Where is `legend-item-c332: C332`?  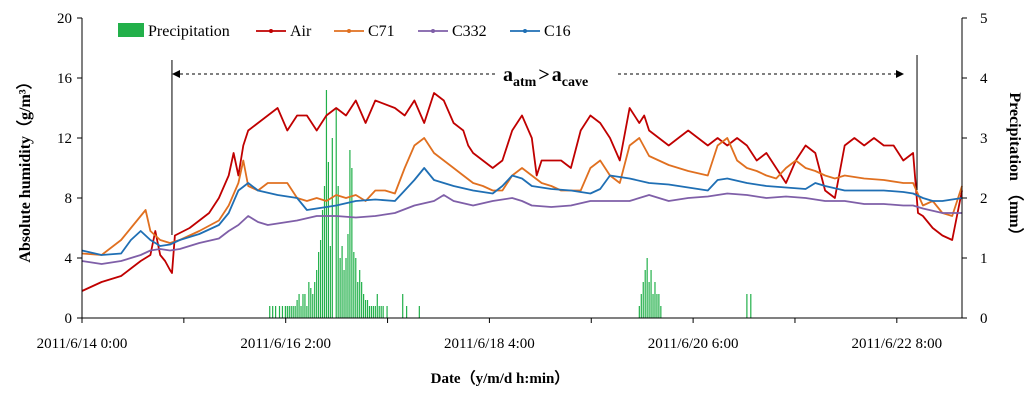 legend-item-c332: C332 is located at coordinates (452, 31).